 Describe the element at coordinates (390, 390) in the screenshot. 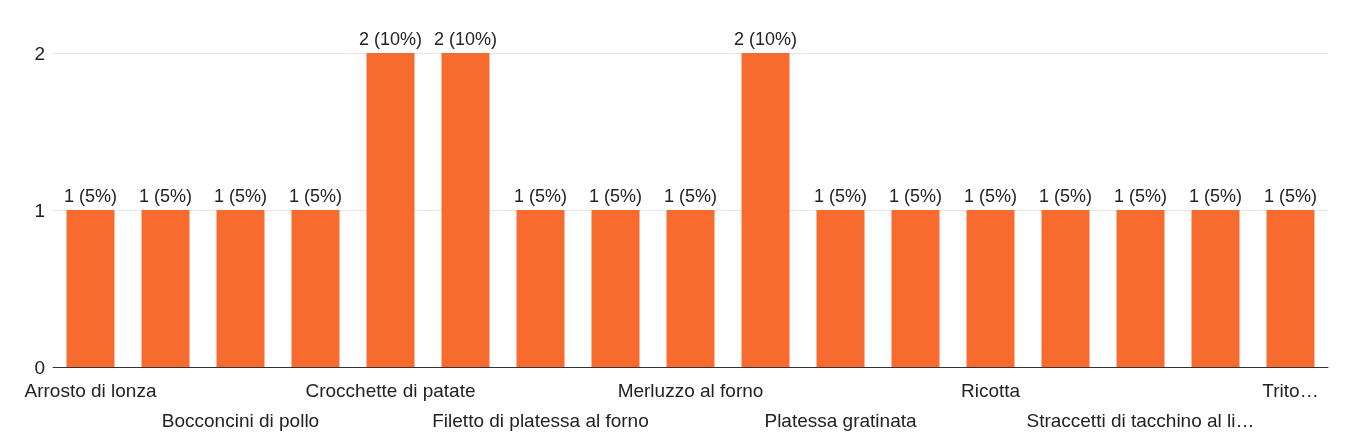

I see `x-tick-label: Crocchette di patate` at that location.